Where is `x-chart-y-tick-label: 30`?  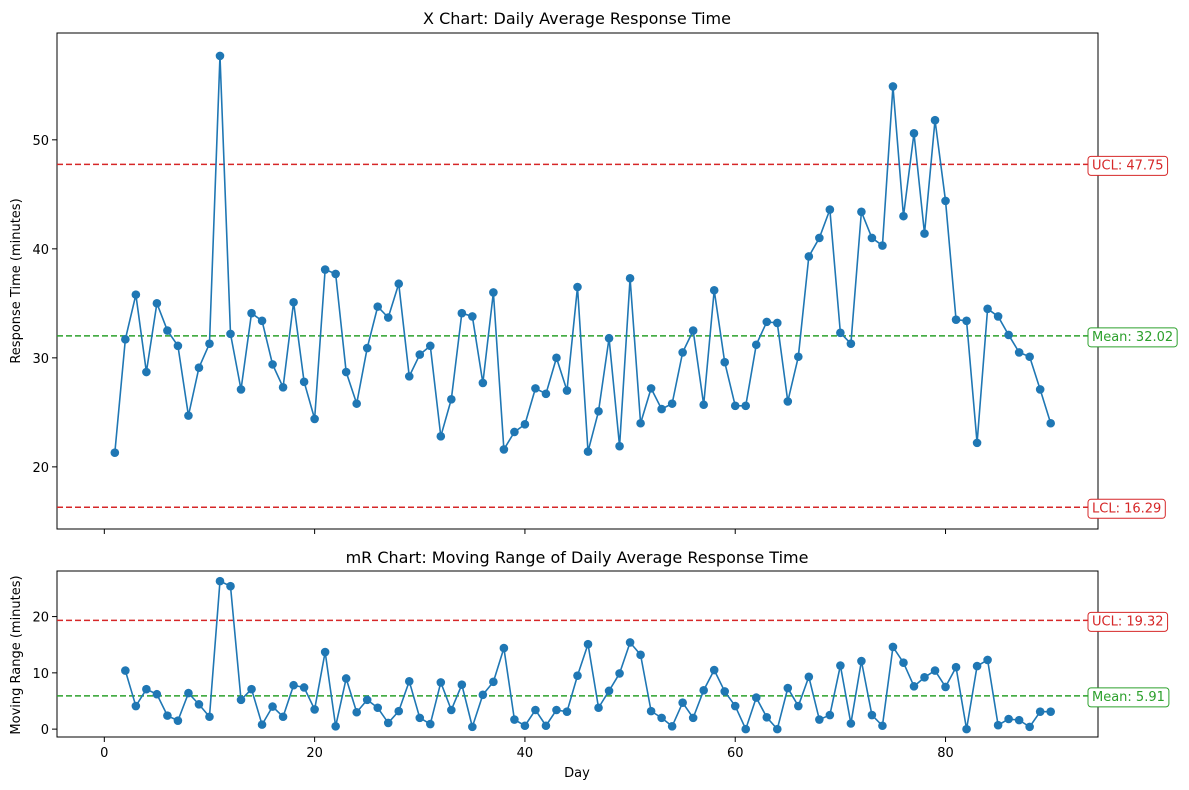 x-chart-y-tick-label: 30 is located at coordinates (40, 359).